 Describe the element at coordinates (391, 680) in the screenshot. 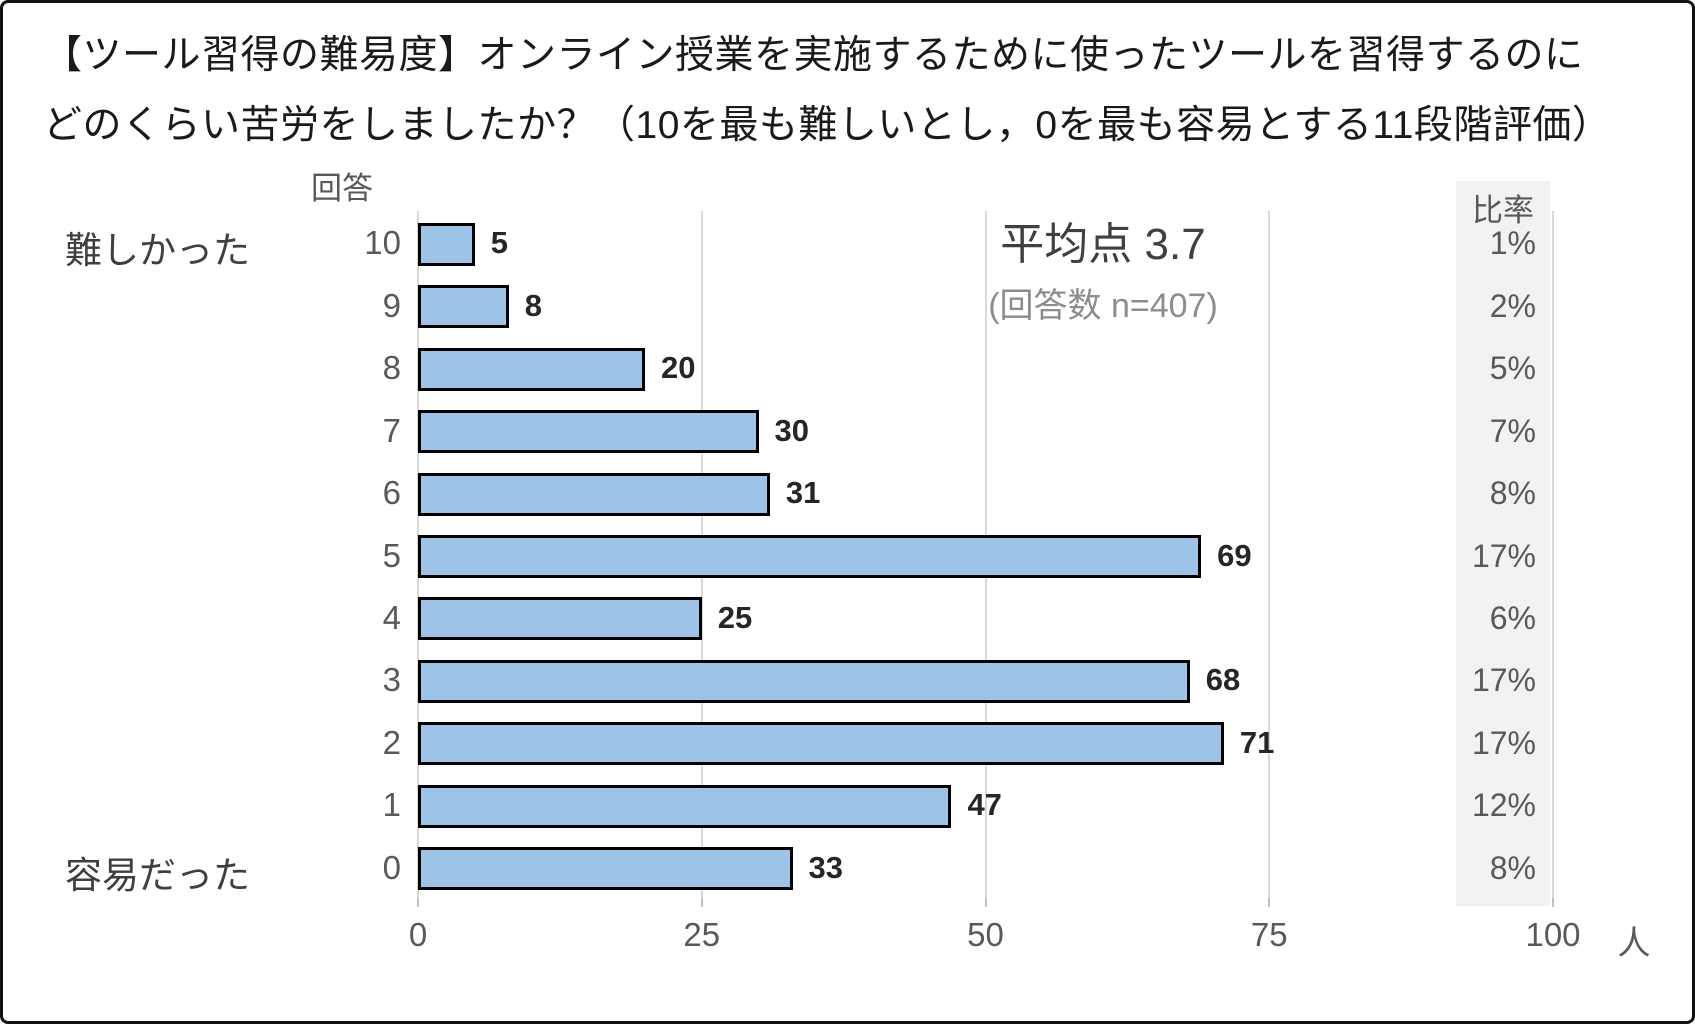

I see `row-label-3: 3` at that location.